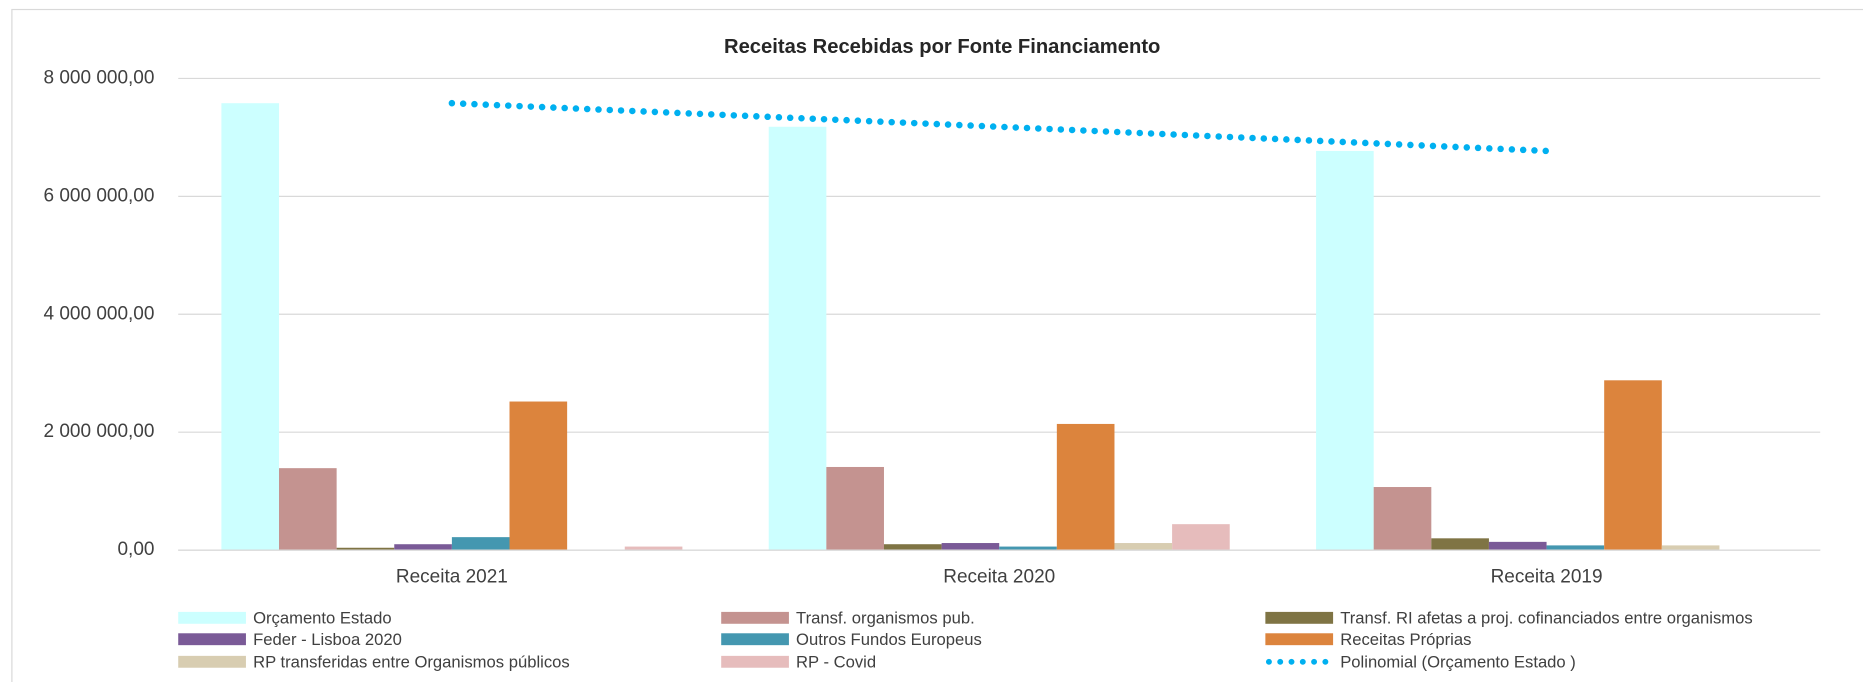 The height and width of the screenshot is (682, 1863). What do you see at coordinates (885, 617) in the screenshot?
I see `legend-label: Transf. organismos pub.` at bounding box center [885, 617].